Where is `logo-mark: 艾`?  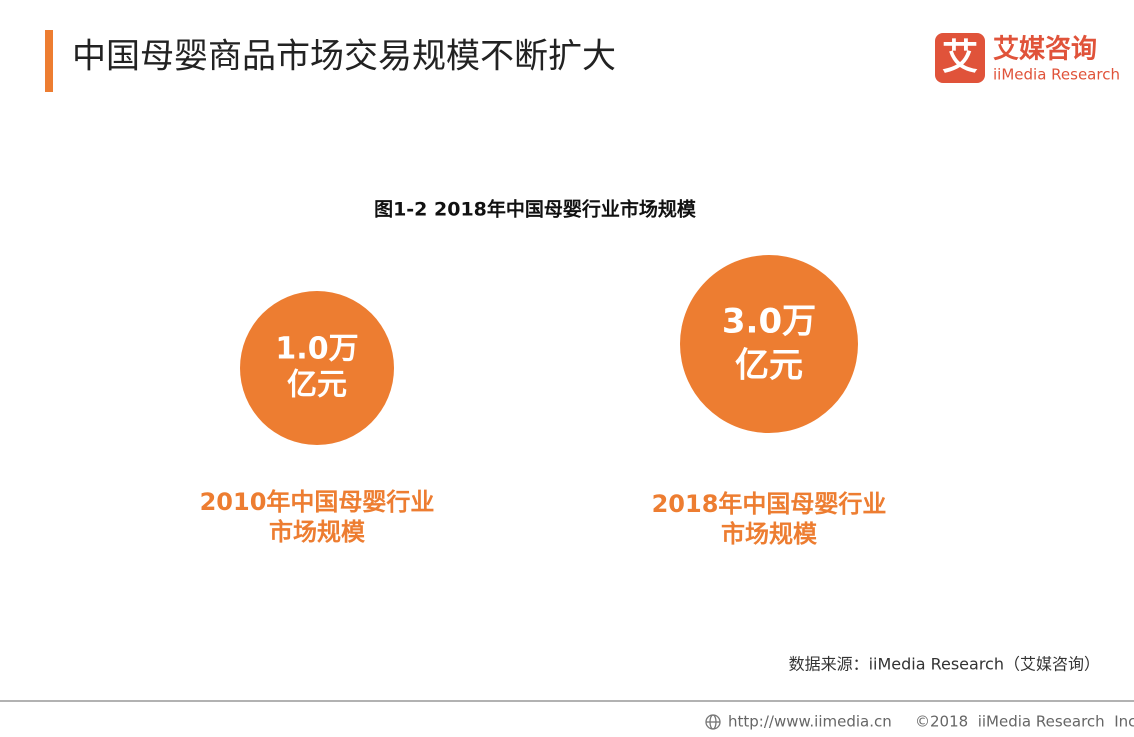 logo-mark: 艾 is located at coordinates (960, 57).